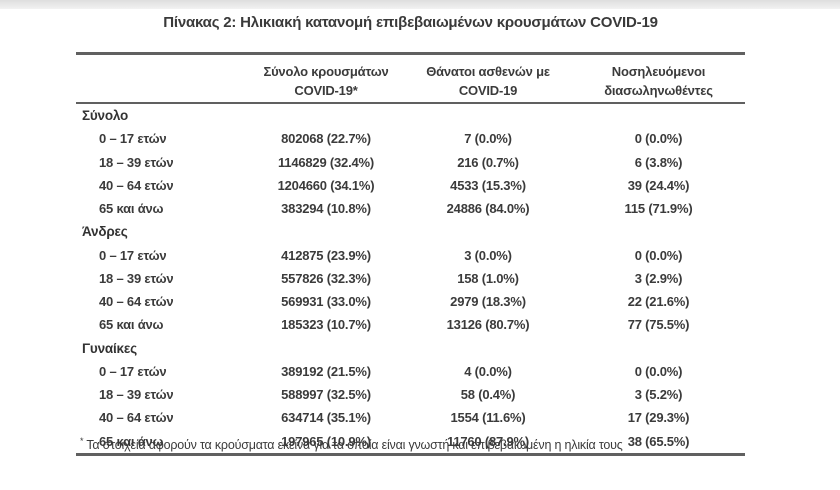  Describe the element at coordinates (326, 139) in the screenshot. I see `cases-value: 802068 (22.7%)` at that location.